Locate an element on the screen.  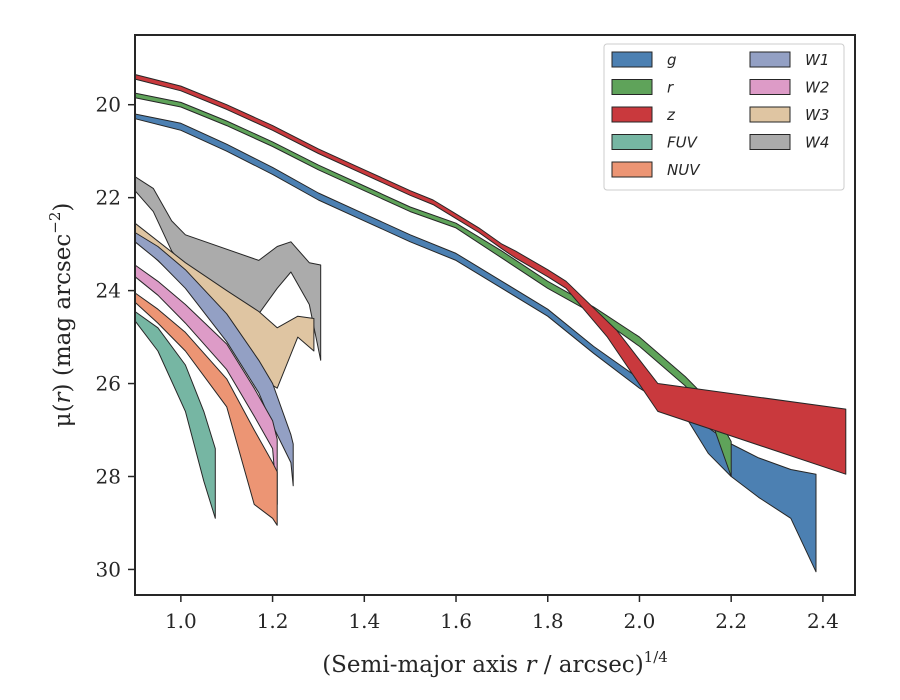
x-axis-label-main: (Semi-major axis is located at coordinates (423, 665).